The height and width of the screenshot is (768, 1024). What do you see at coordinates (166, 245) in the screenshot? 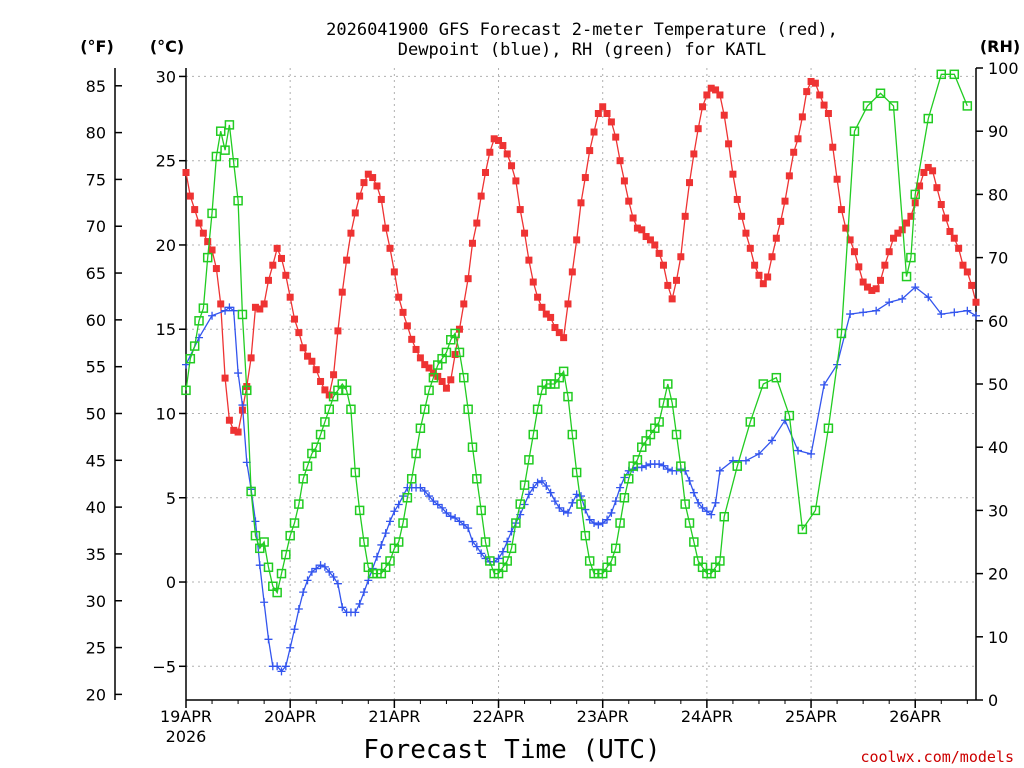
I see `celsius-tick-label: 20` at bounding box center [166, 245].